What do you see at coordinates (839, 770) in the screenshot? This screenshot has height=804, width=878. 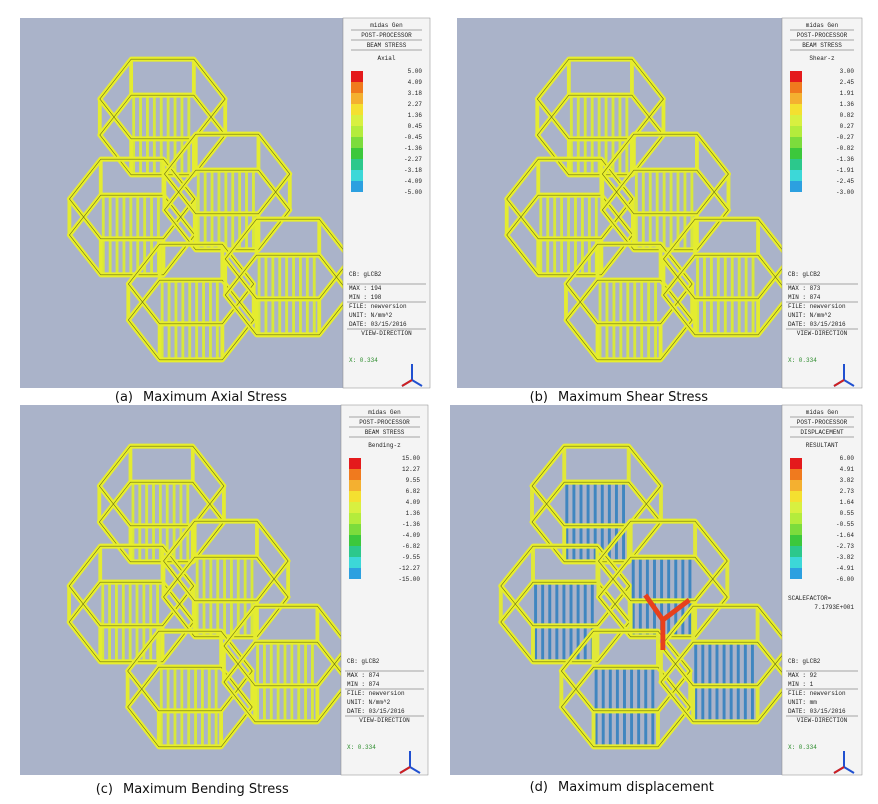 I see `axis-x` at bounding box center [839, 770].